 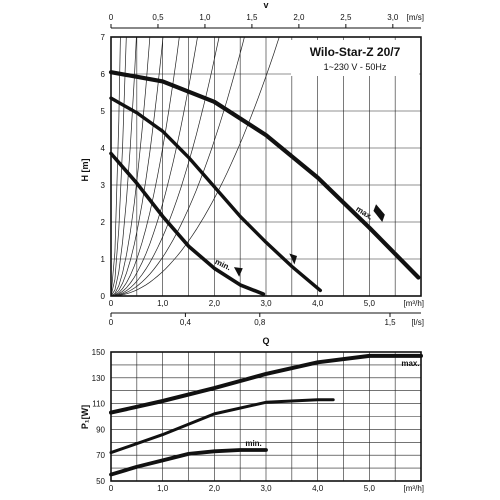 I want to click on min-marker, so click(x=238, y=272).